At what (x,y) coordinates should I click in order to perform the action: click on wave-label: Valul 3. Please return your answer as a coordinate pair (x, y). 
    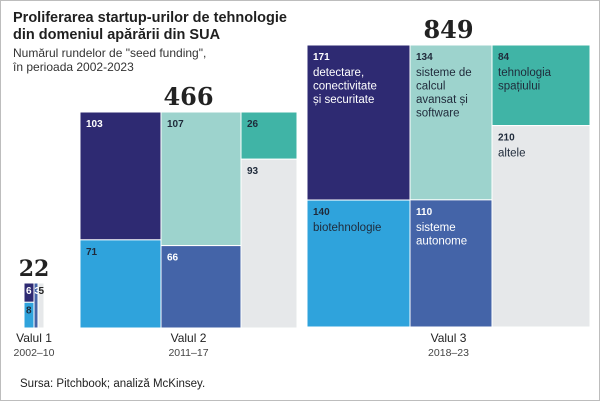
    Looking at the image, I should click on (449, 338).